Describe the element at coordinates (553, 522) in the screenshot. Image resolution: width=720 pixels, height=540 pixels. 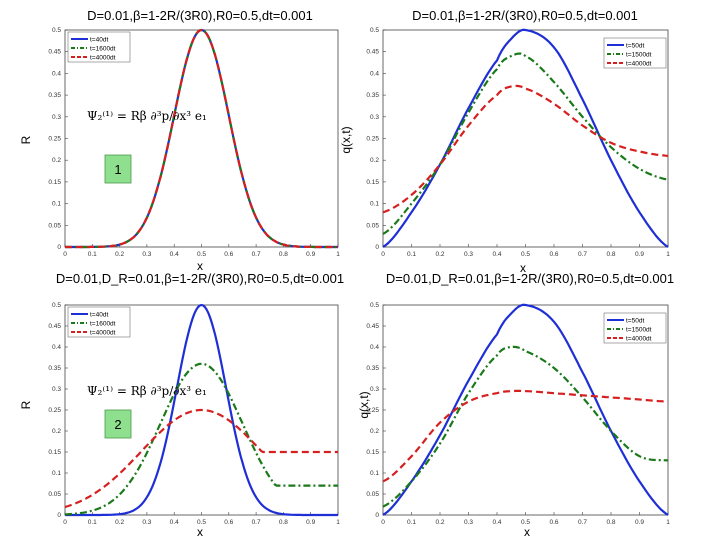
I see `x-tick-label: 0.6` at that location.